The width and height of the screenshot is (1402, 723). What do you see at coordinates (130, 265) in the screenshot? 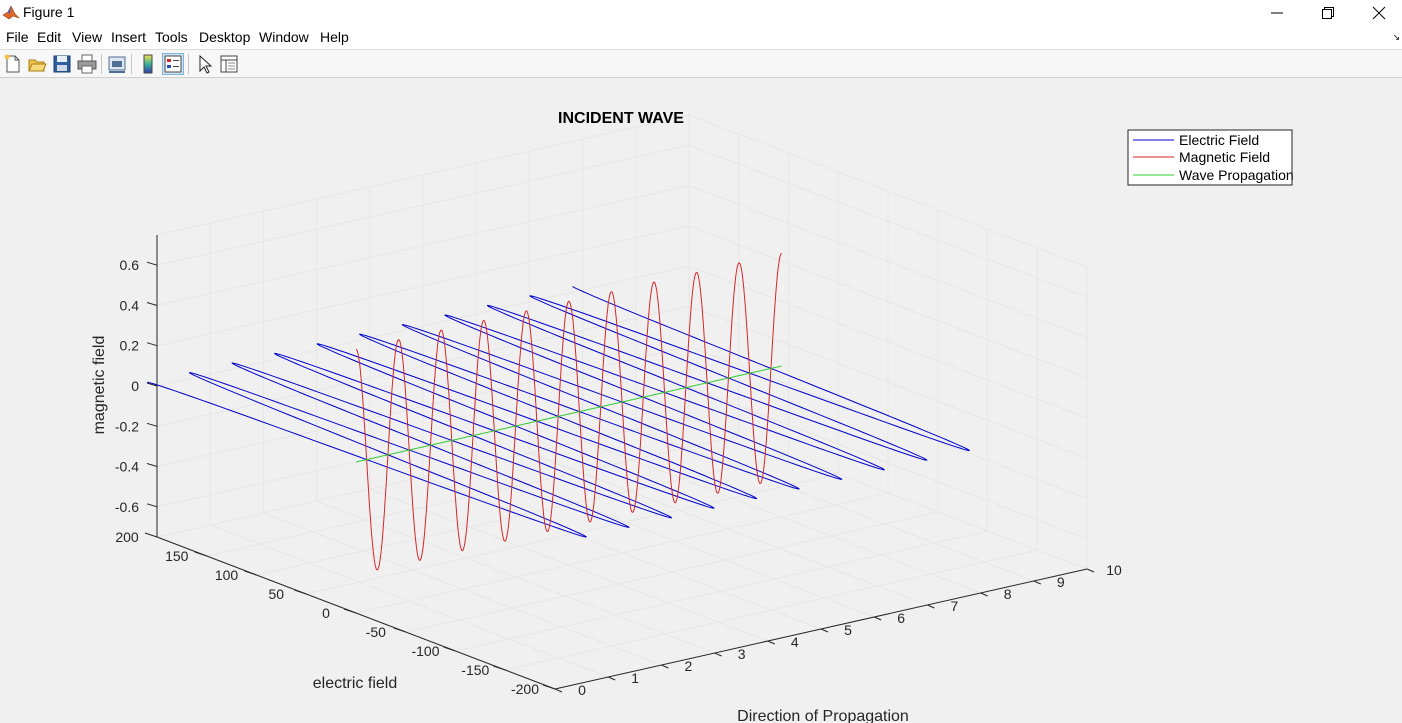
I see `z-tick-label: 0.6` at bounding box center [130, 265].